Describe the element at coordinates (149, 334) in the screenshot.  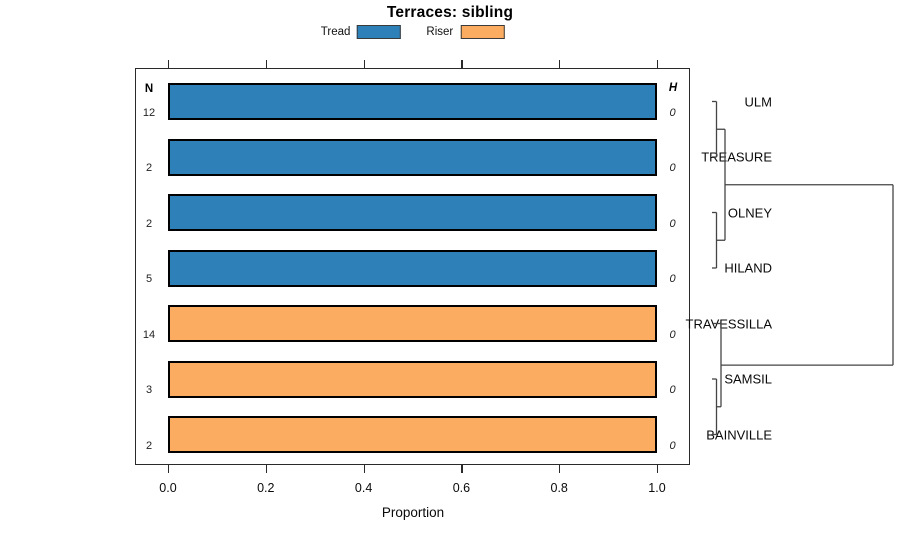
I see `n-value-travessilla: 14` at that location.